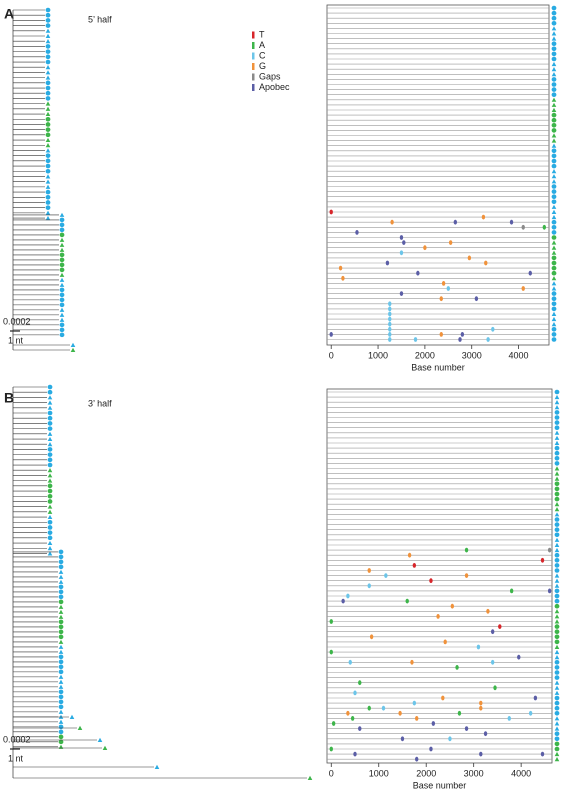 The height and width of the screenshot is (800, 568). What do you see at coordinates (9, 14) in the screenshot?
I see `panel-label: A` at bounding box center [9, 14].